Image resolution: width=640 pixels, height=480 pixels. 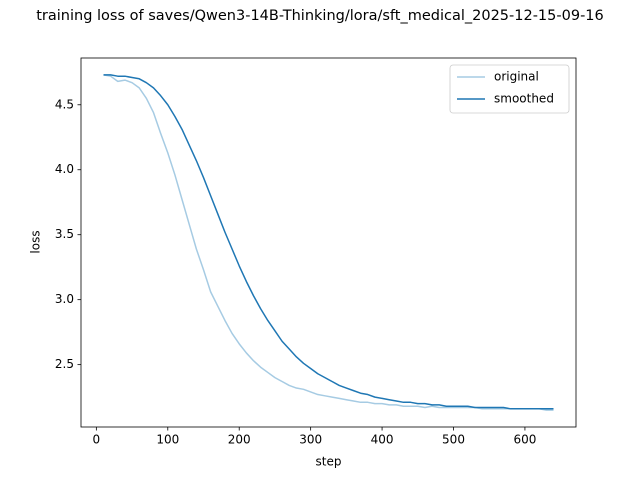 I want to click on x-axis-label: step, so click(x=329, y=462).